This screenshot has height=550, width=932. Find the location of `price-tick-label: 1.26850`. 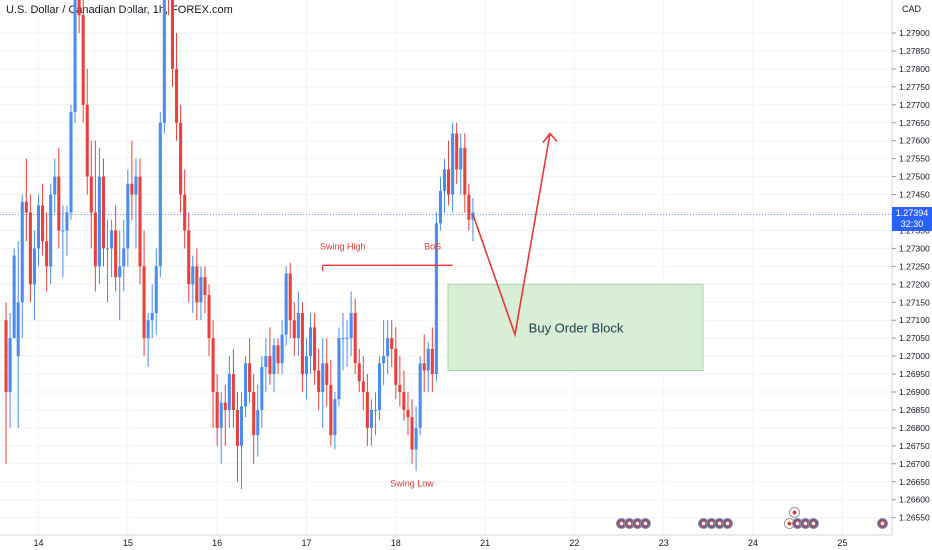

price-tick-label: 1.26850 is located at coordinates (914, 410).